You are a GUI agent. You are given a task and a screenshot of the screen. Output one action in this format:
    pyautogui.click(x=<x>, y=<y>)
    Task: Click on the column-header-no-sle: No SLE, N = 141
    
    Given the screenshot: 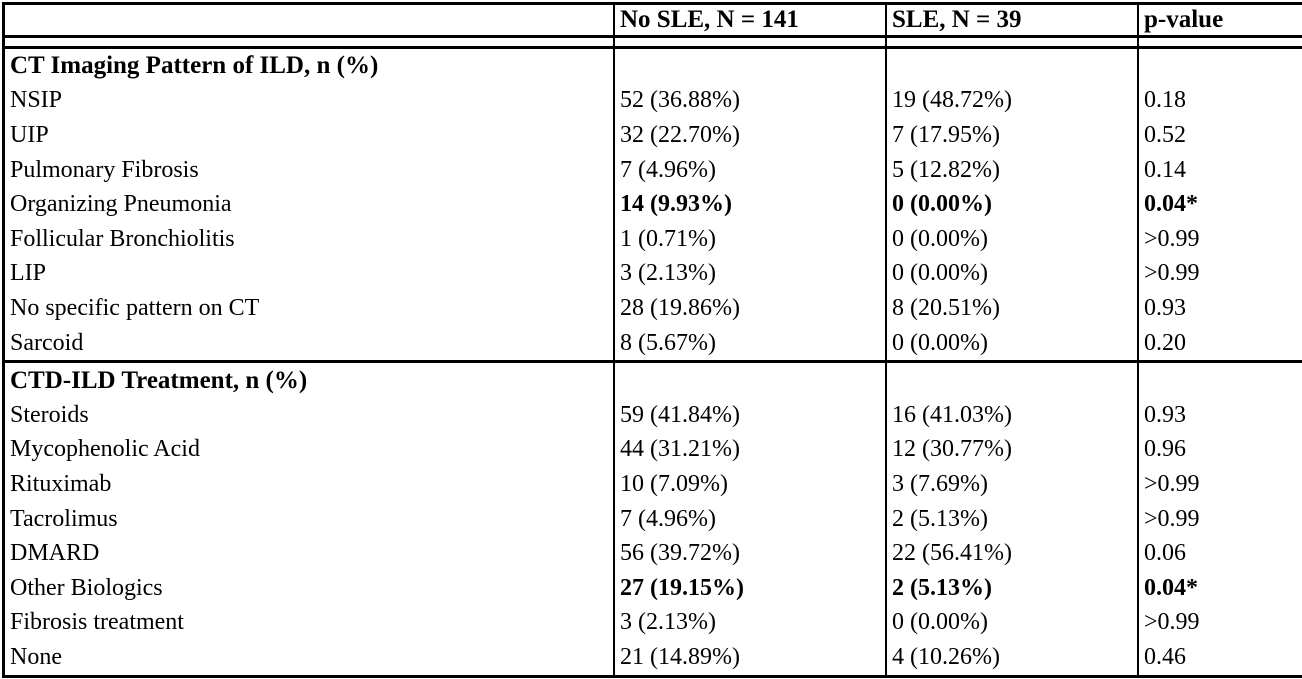 What is the action you would take?
    pyautogui.click(x=751, y=21)
    